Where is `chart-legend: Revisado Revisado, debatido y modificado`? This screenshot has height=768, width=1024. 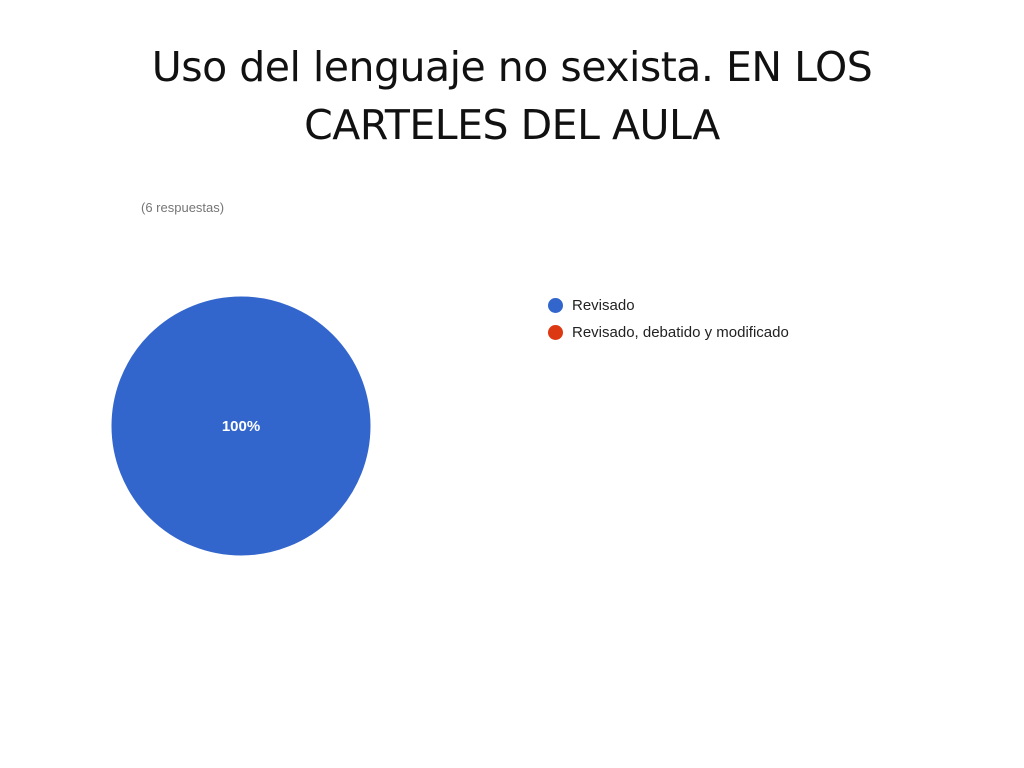
chart-legend: Revisado Revisado, debatido y modificado is located at coordinates (668, 319).